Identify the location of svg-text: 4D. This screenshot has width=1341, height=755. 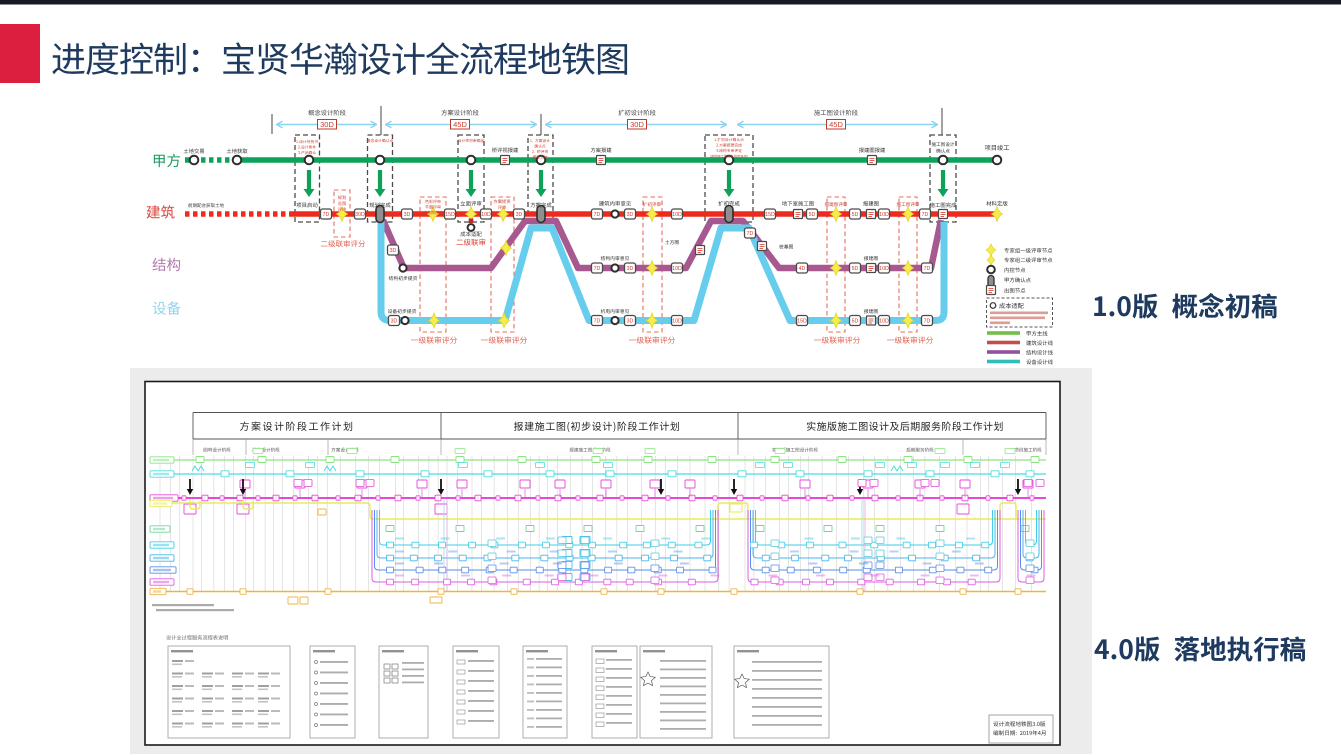
(802, 269).